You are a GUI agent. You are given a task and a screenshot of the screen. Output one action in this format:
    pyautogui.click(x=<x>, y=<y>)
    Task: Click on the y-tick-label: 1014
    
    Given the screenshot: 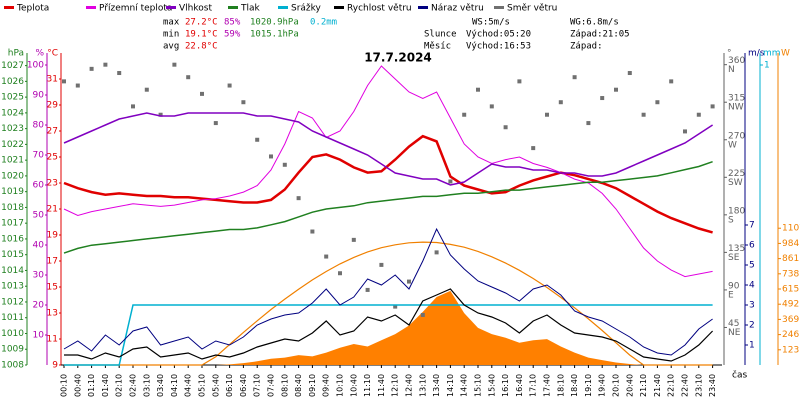 What is the action you would take?
    pyautogui.click(x=12, y=271)
    